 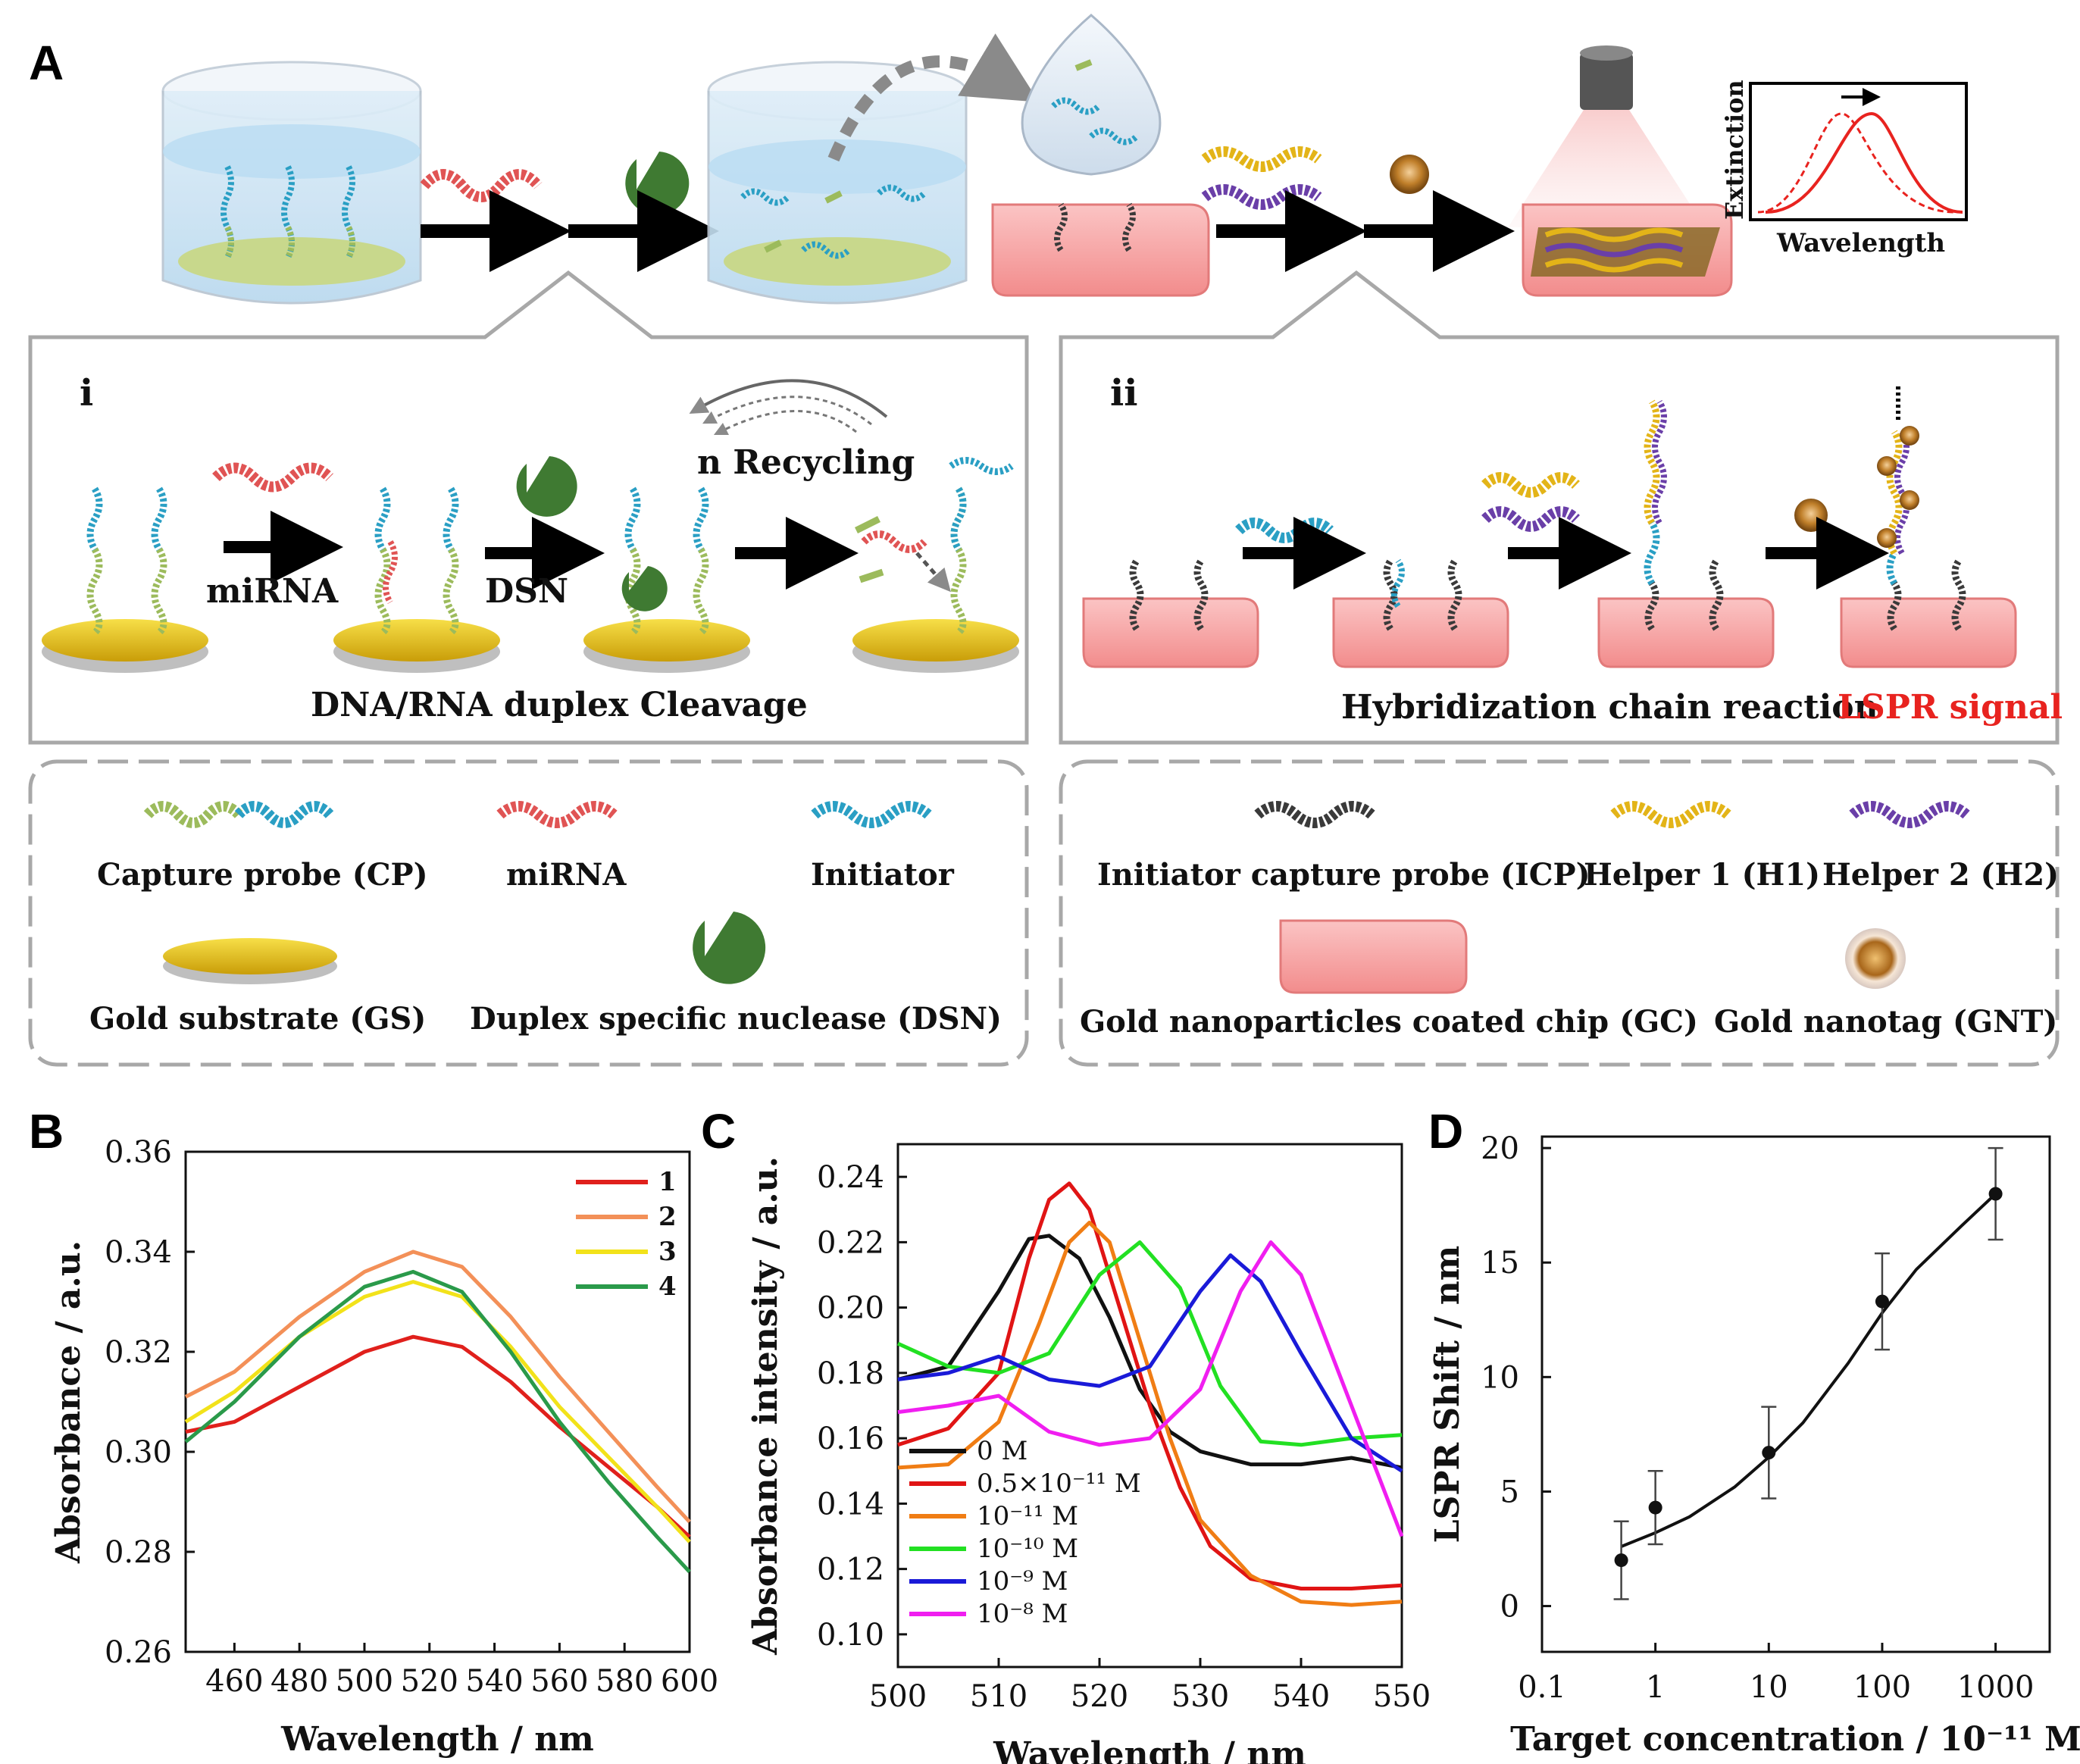 What do you see at coordinates (139, 1352) in the screenshot?
I see `y-tick-label: 0.32` at bounding box center [139, 1352].